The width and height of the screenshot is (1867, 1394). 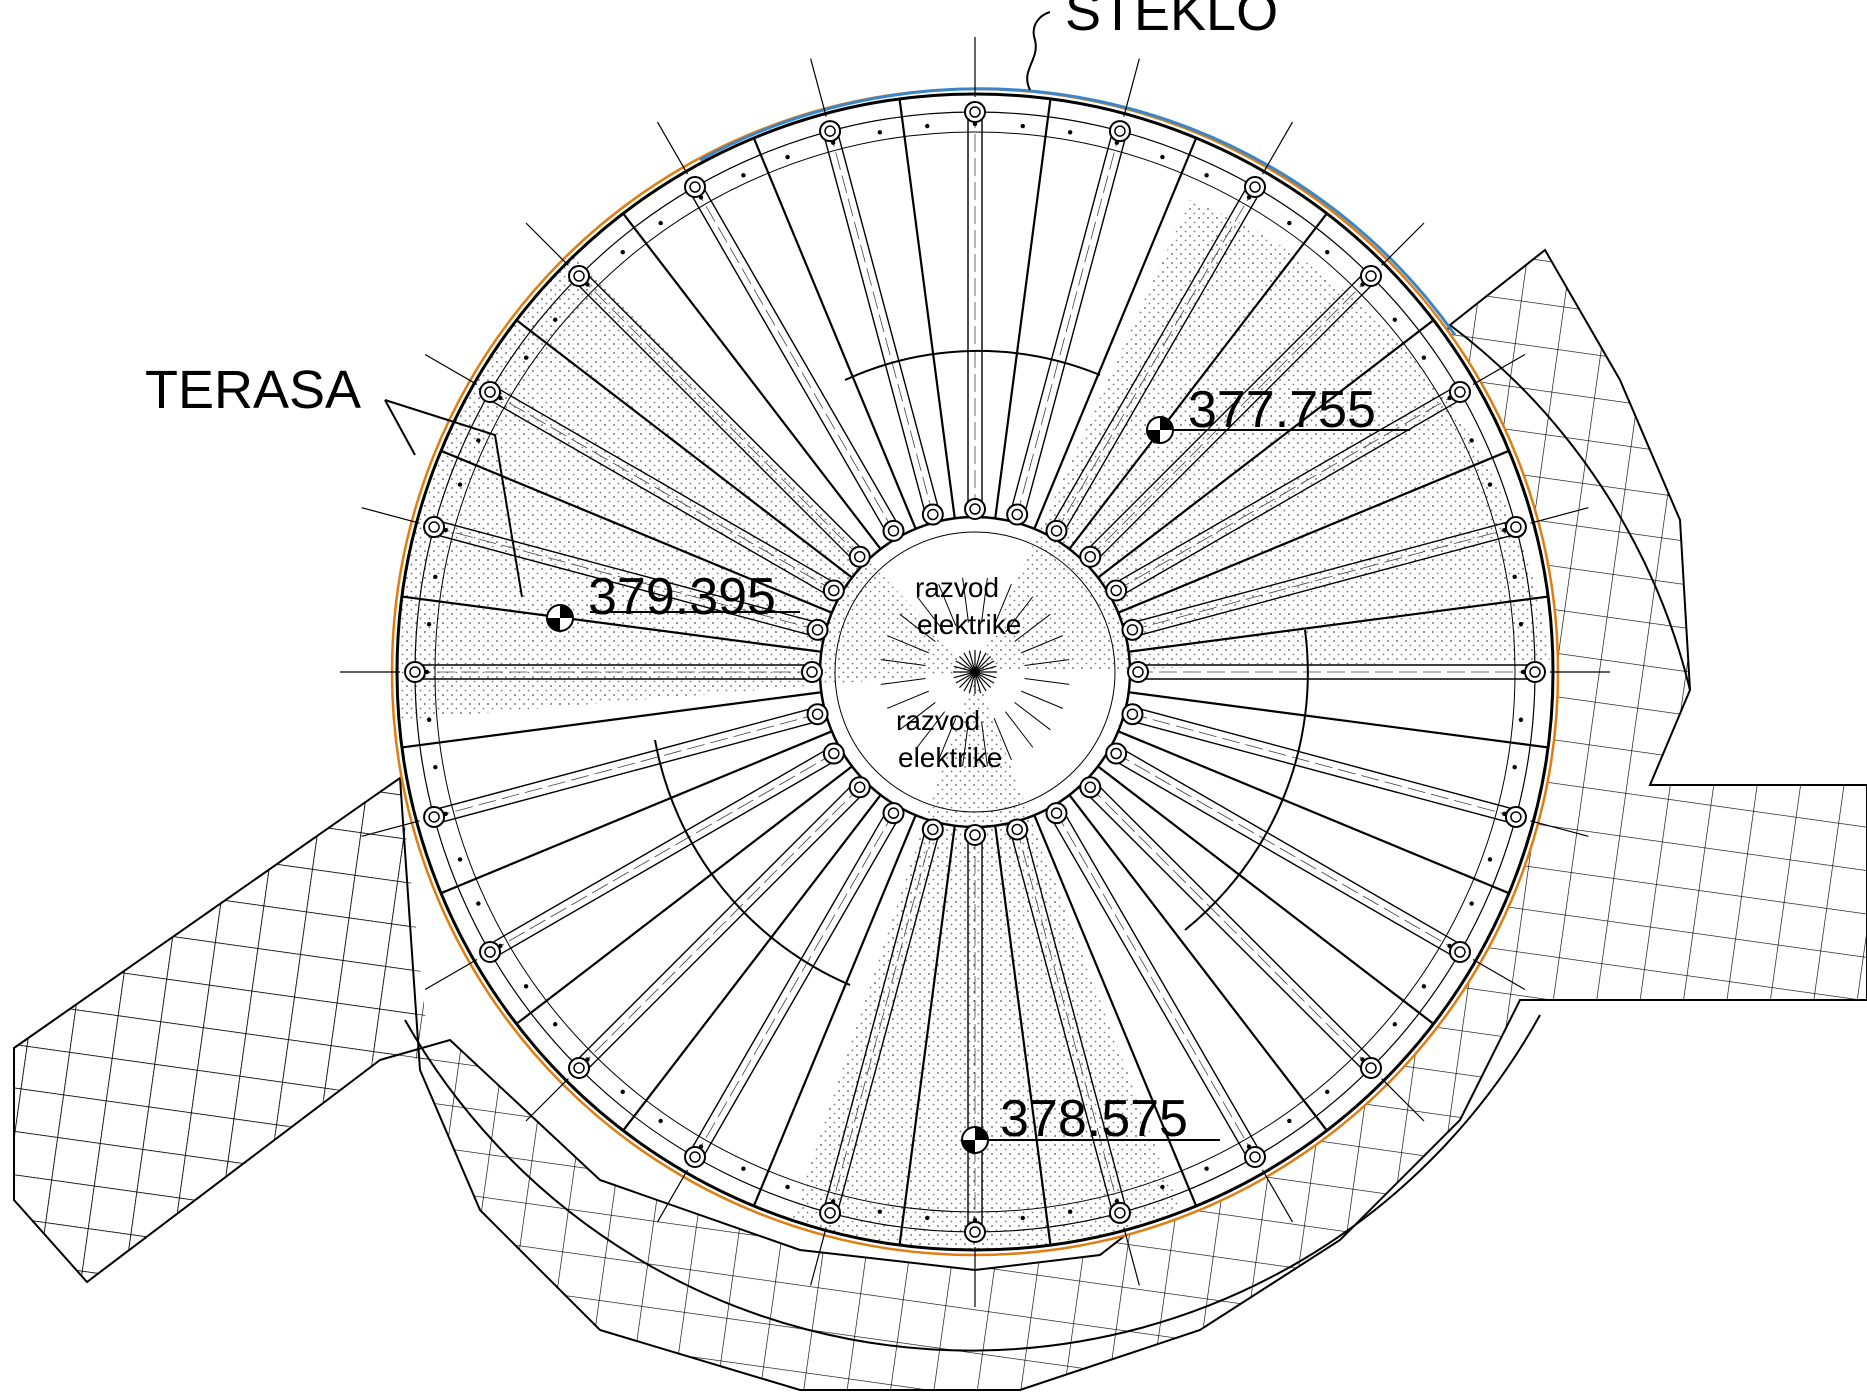 What do you see at coordinates (1160, 430) in the screenshot?
I see `elevation-marker-upper-right` at bounding box center [1160, 430].